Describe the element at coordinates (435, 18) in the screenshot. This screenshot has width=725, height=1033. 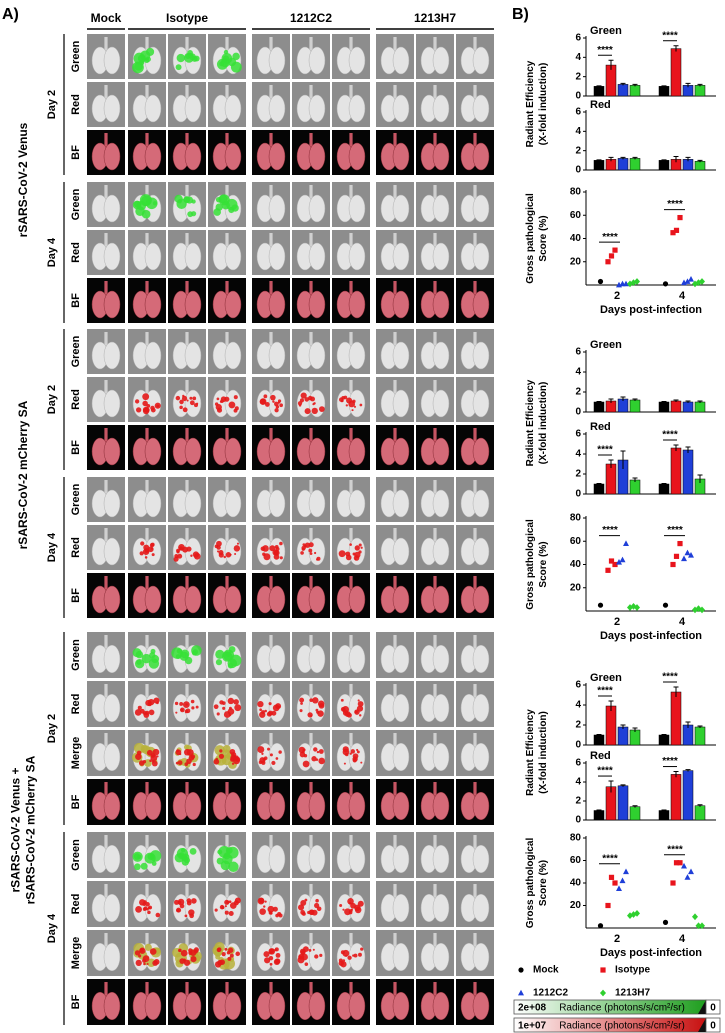
I see `column-header: 1213H7` at that location.